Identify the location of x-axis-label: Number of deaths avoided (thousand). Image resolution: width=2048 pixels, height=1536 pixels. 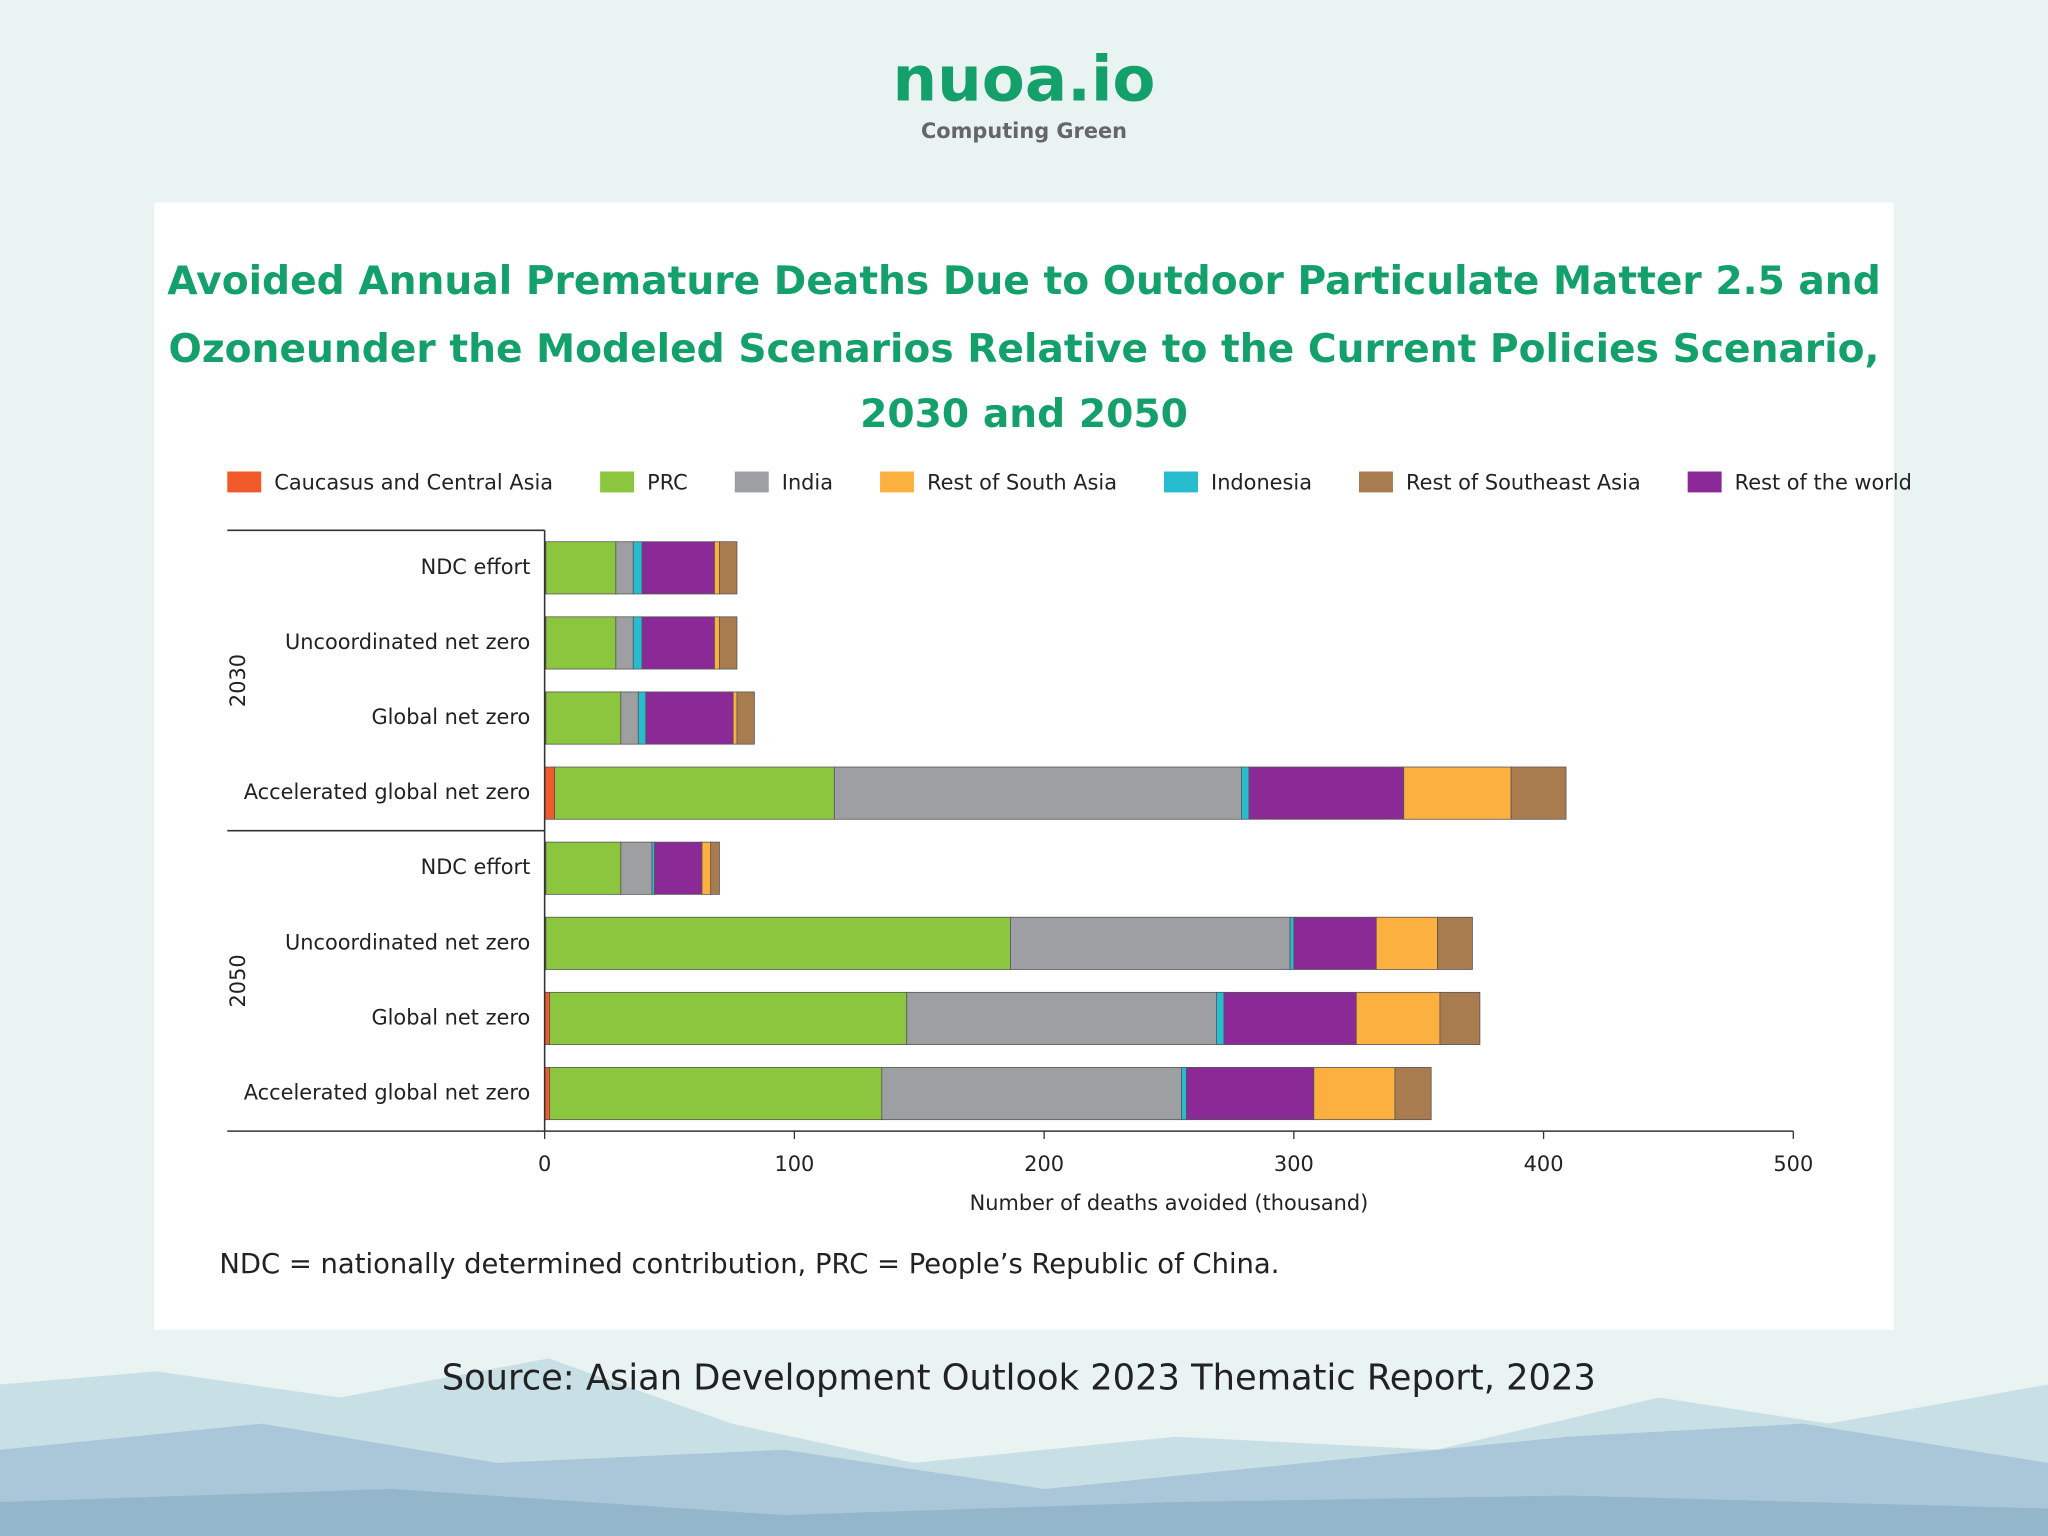
(1169, 1203).